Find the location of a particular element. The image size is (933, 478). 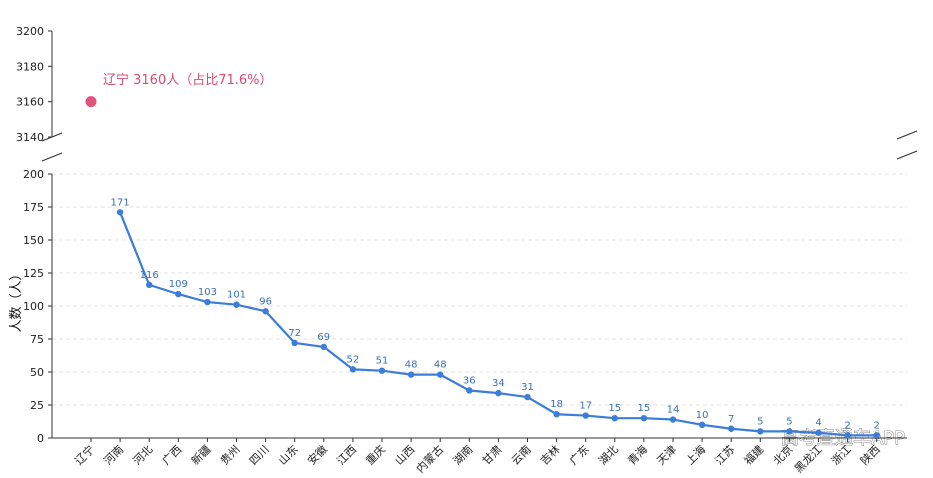

x-tick-label: 河北 is located at coordinates (143, 455).